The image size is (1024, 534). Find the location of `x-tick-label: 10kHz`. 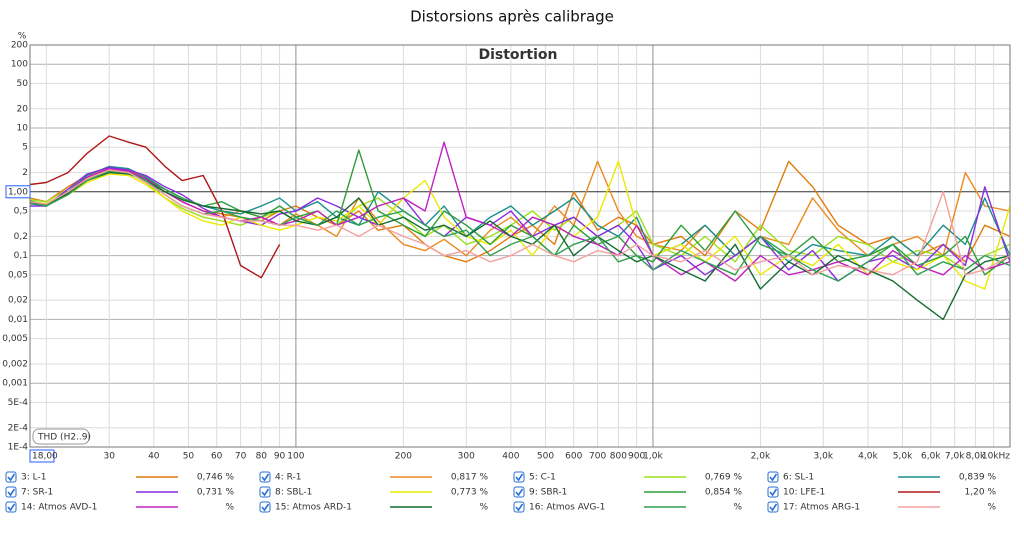

x-tick-label: 10kHz is located at coordinates (996, 457).